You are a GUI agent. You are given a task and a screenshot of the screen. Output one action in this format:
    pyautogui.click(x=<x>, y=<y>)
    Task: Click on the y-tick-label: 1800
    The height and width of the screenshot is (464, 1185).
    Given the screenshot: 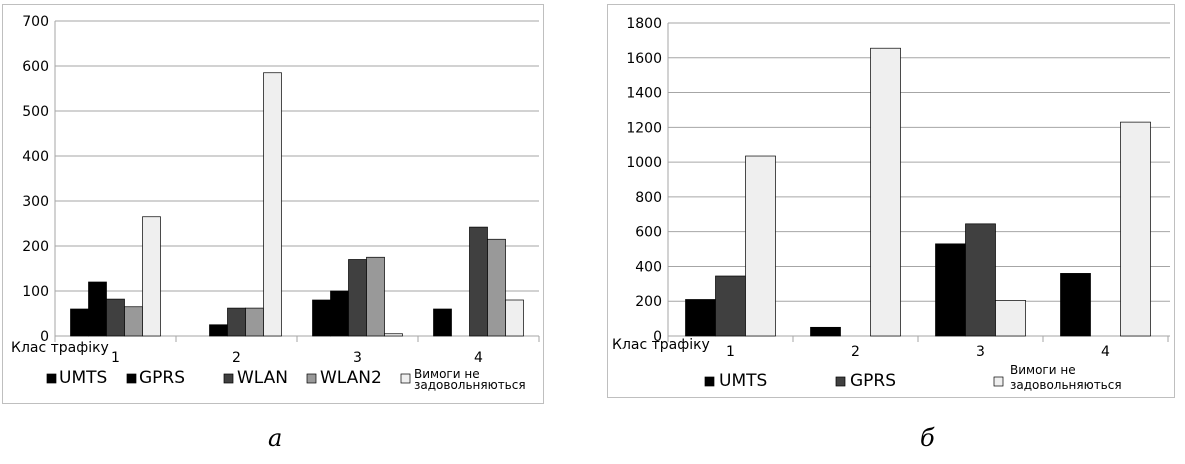 What is the action you would take?
    pyautogui.click(x=644, y=24)
    